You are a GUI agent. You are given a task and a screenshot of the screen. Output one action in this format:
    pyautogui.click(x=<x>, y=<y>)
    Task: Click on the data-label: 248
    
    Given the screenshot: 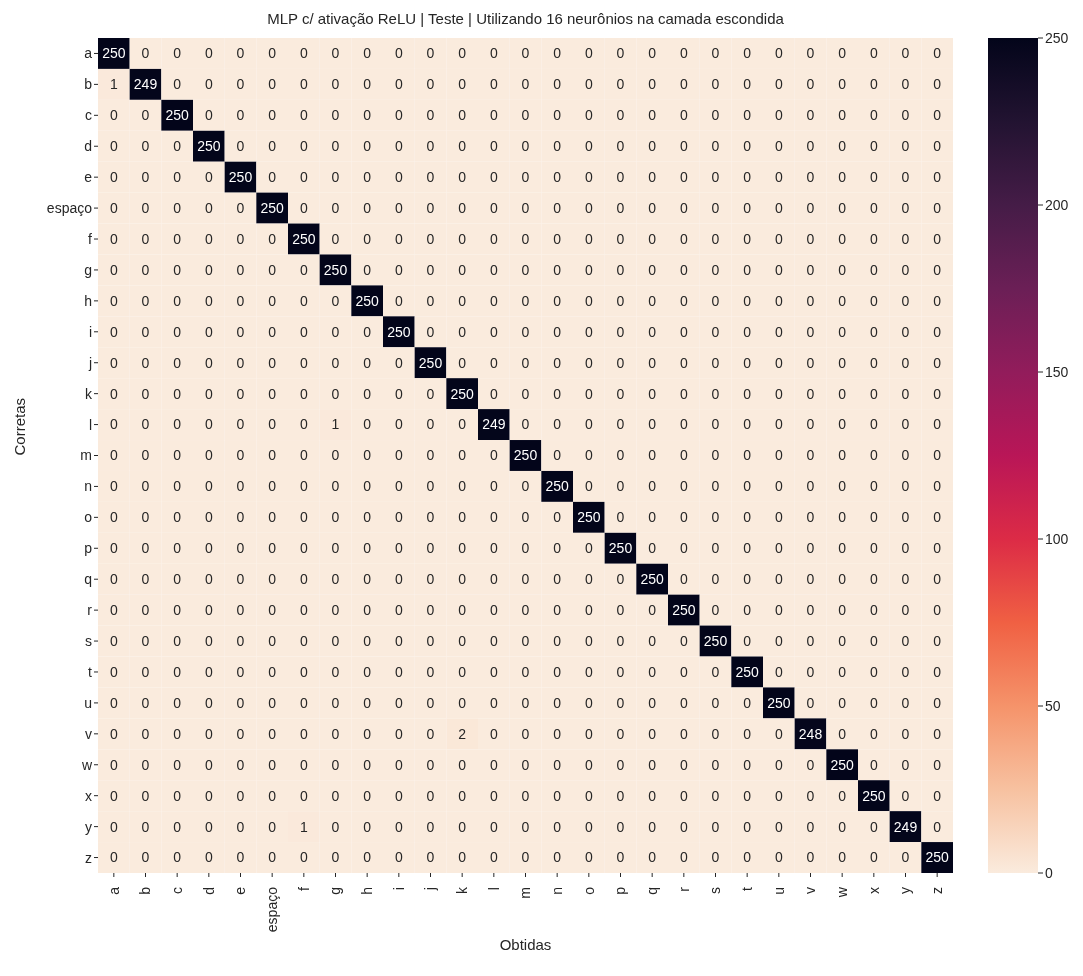 What is the action you would take?
    pyautogui.click(x=810, y=733)
    